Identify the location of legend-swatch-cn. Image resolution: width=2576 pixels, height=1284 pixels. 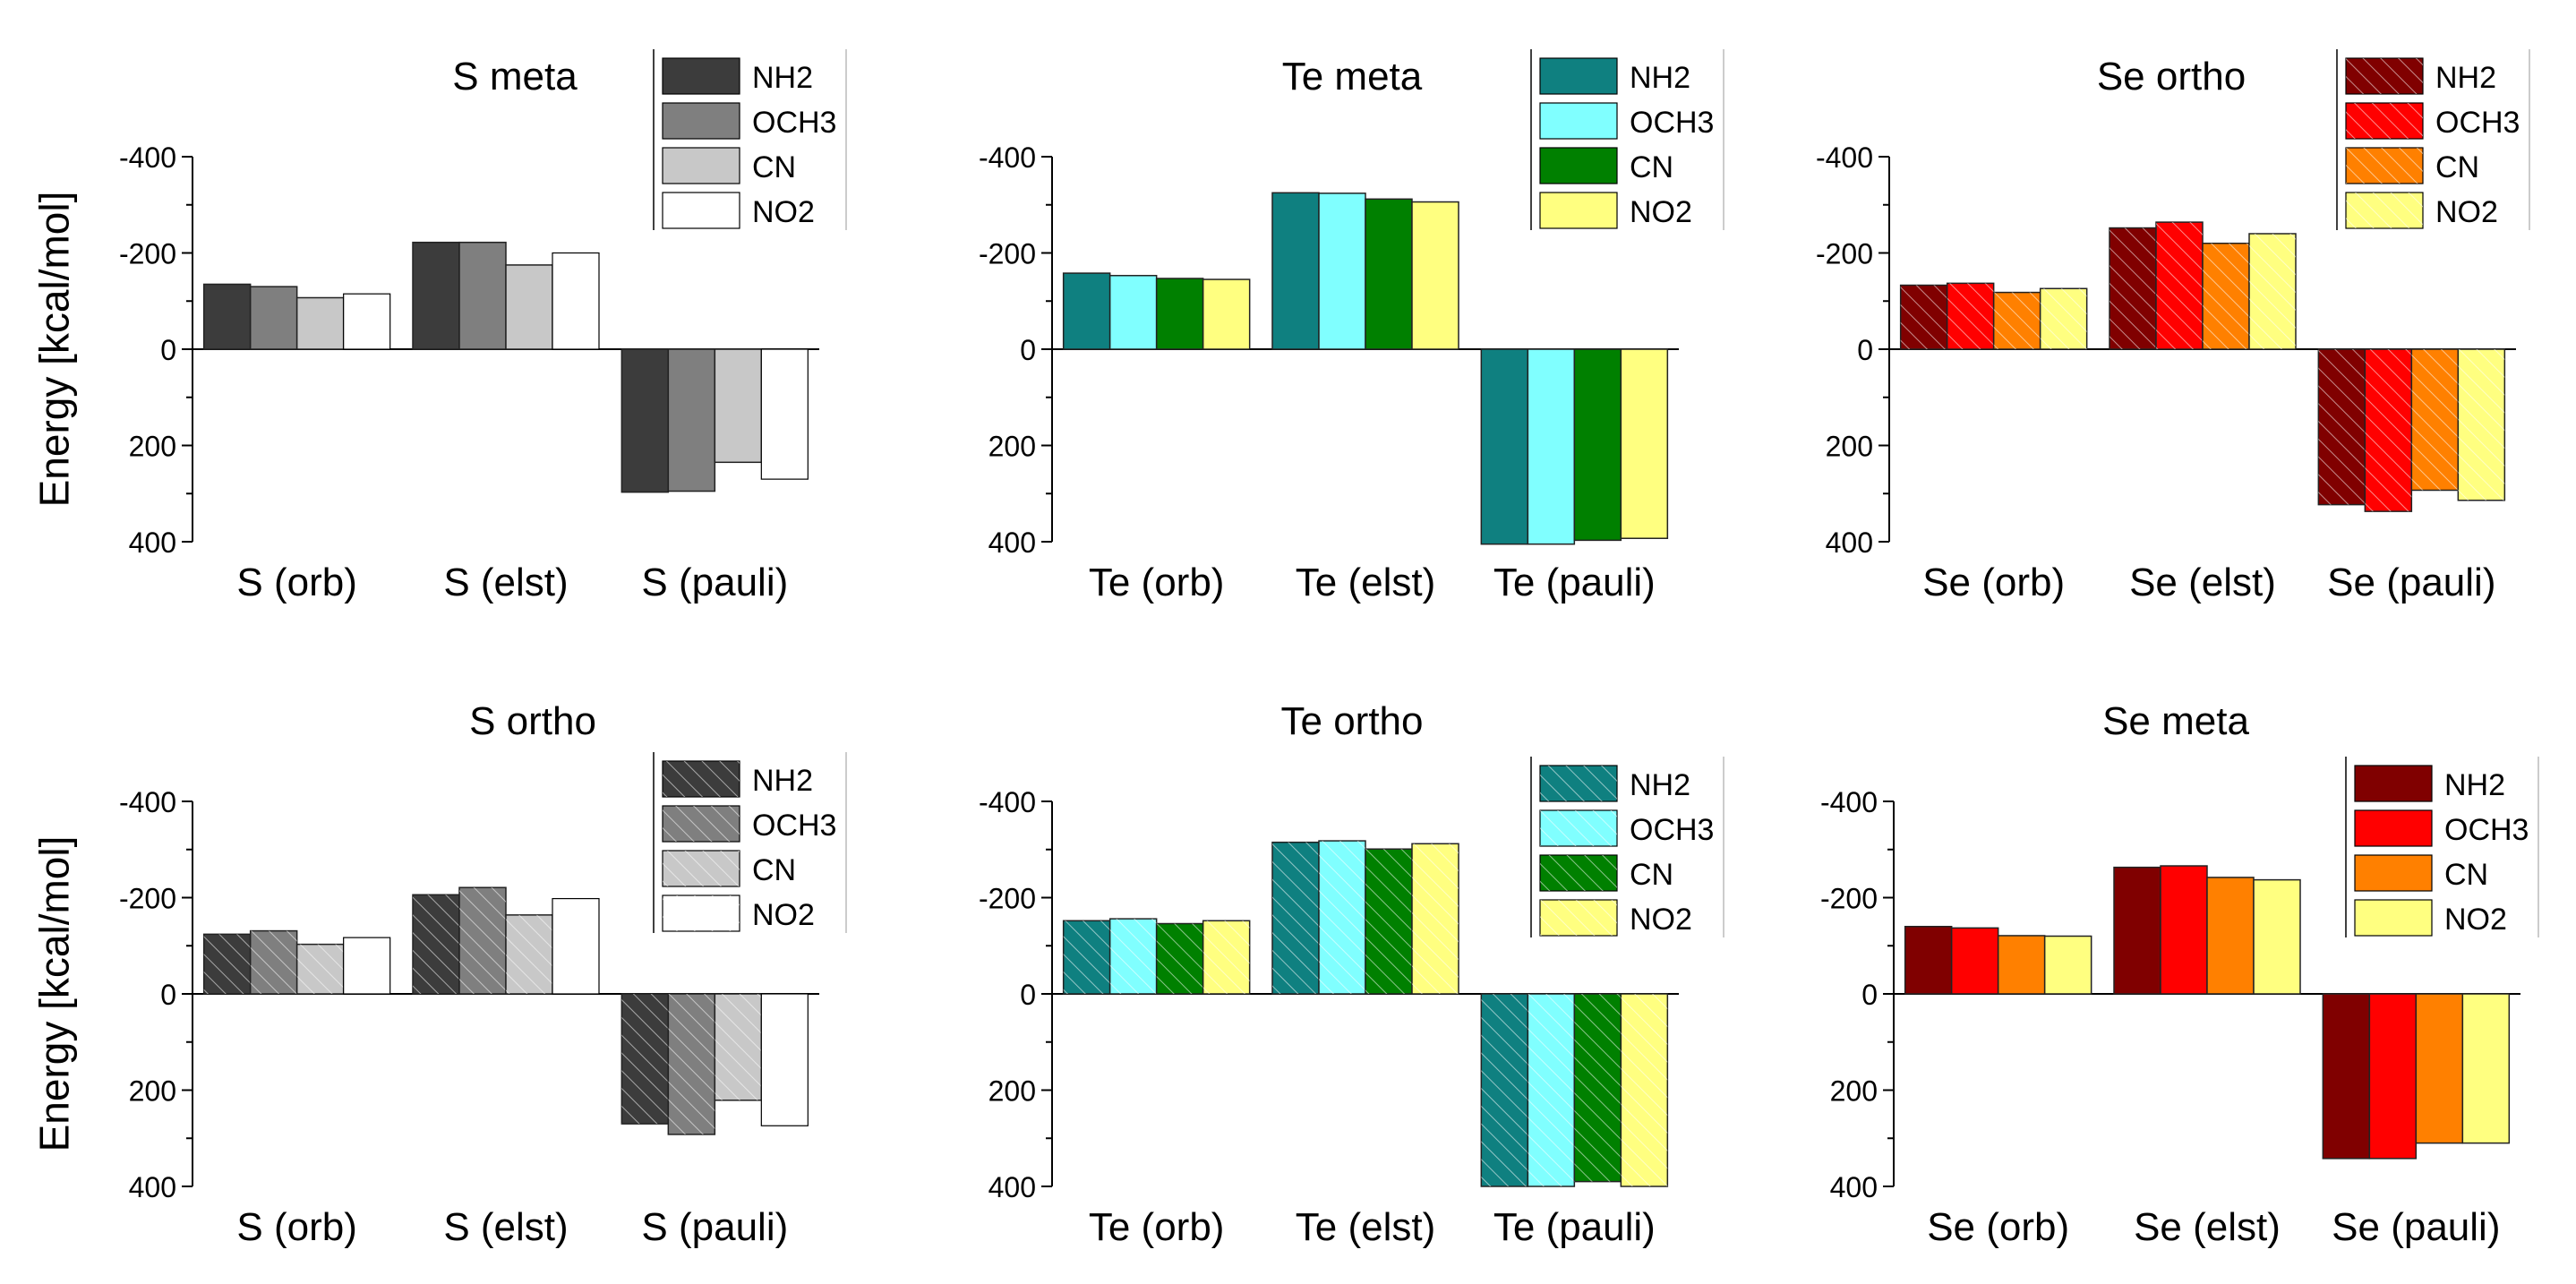
(1579, 166).